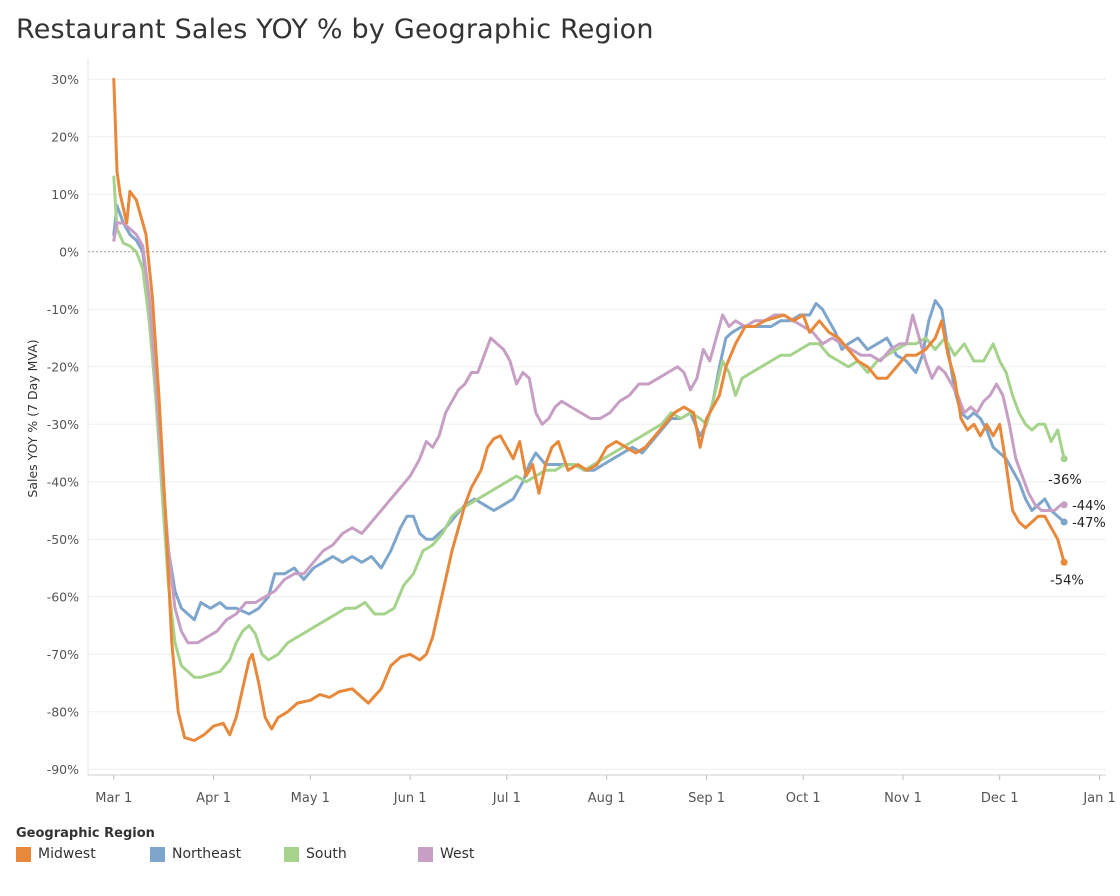 The image size is (1120, 896). What do you see at coordinates (63, 539) in the screenshot?
I see `y-tick-label: -50%` at bounding box center [63, 539].